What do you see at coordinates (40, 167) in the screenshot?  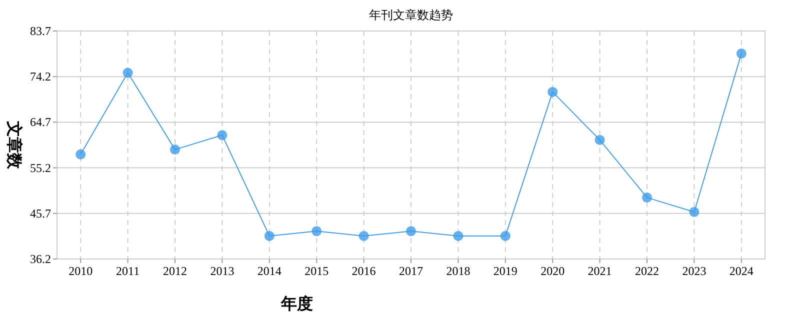 I see `y-tick-label: 55.2` at bounding box center [40, 167].